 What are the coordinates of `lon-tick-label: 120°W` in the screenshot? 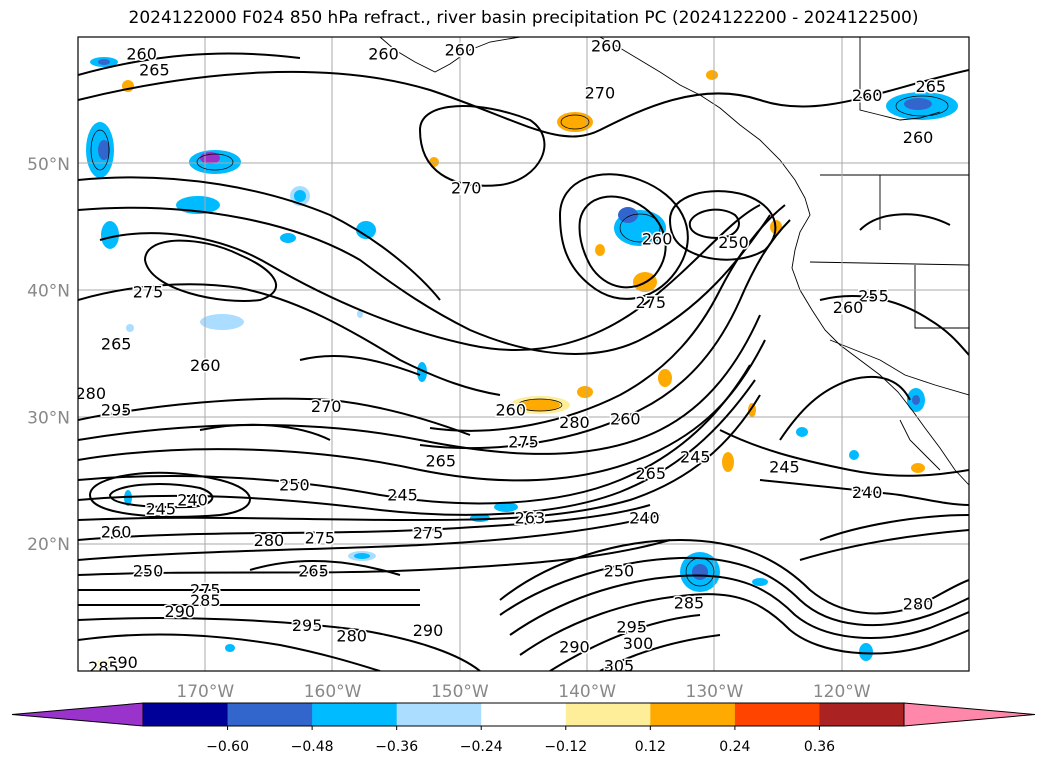 It's located at (842, 692).